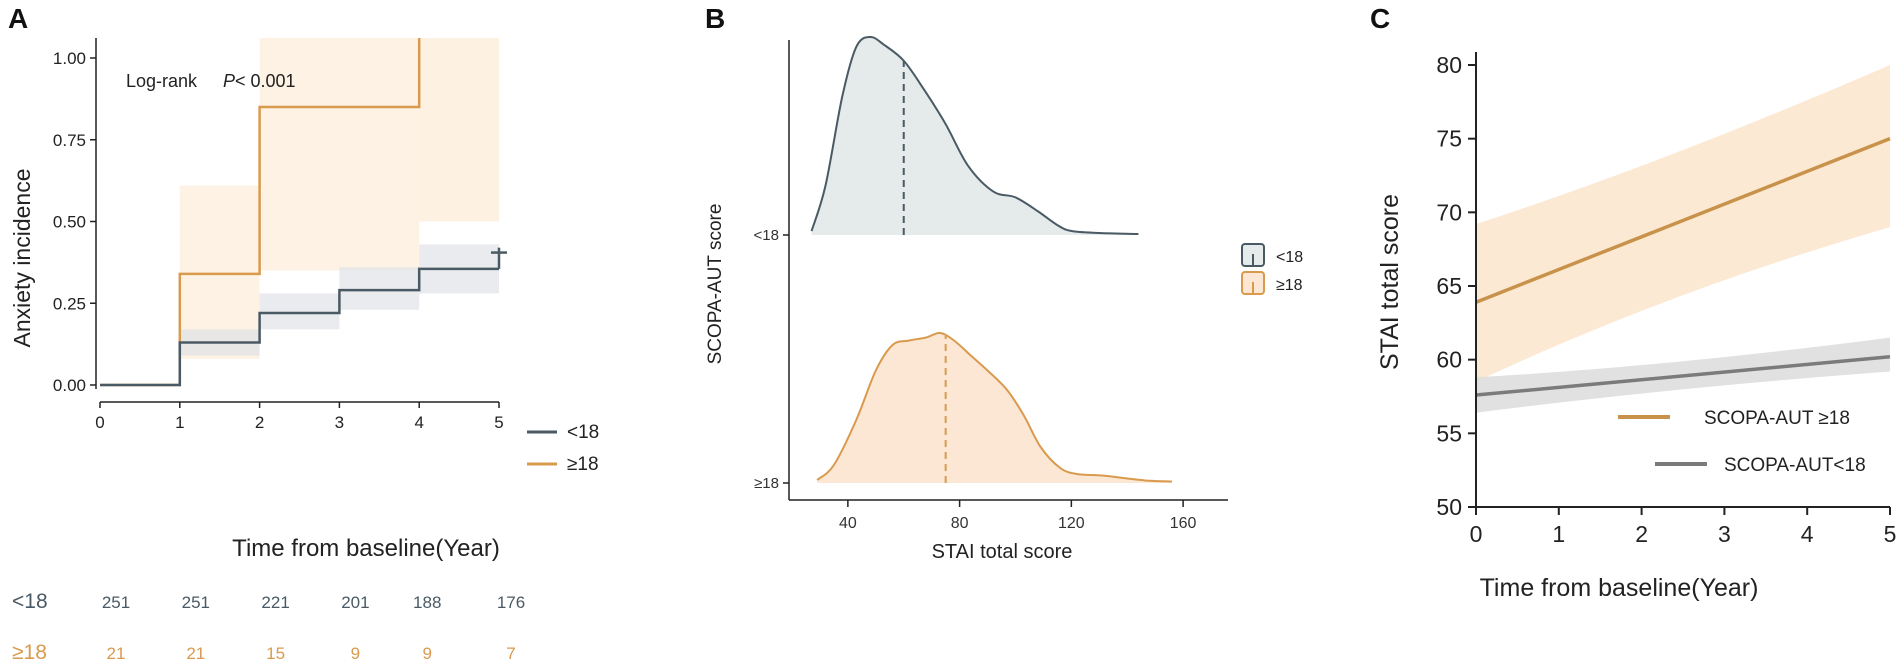 Image resolution: width=1902 pixels, height=669 pixels. I want to click on c-y-tick-label: 50, so click(1449, 507).